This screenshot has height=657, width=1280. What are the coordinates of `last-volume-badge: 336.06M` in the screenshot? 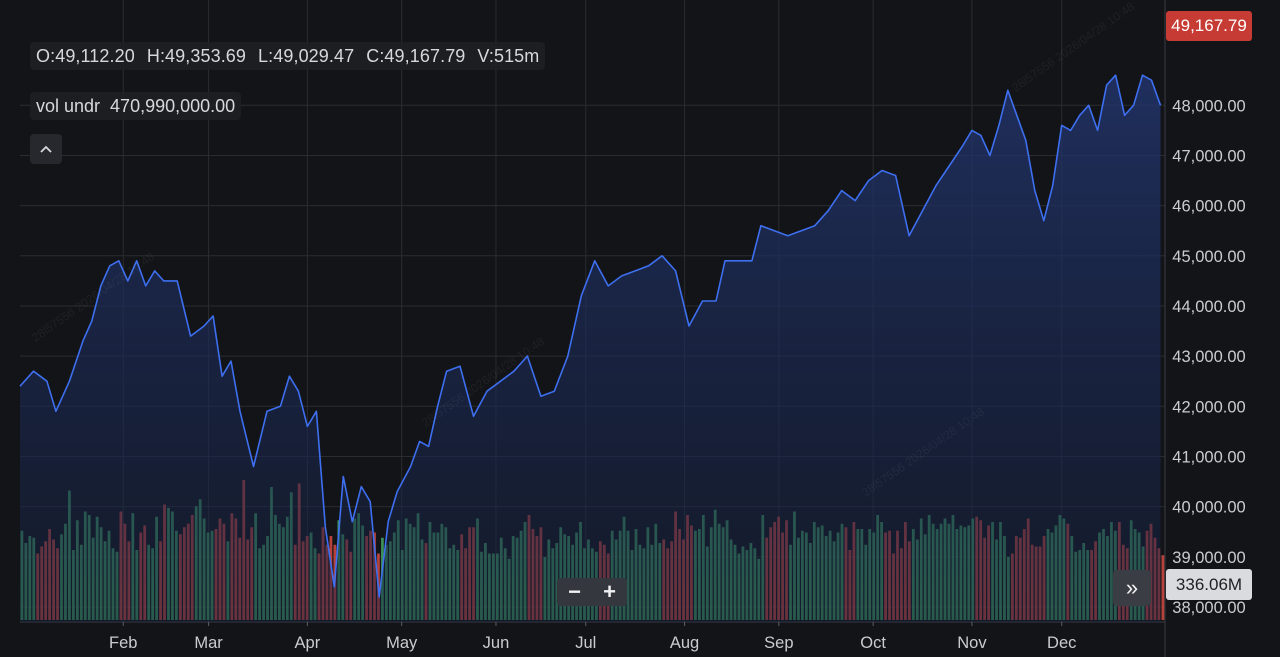 It's located at (1209, 584).